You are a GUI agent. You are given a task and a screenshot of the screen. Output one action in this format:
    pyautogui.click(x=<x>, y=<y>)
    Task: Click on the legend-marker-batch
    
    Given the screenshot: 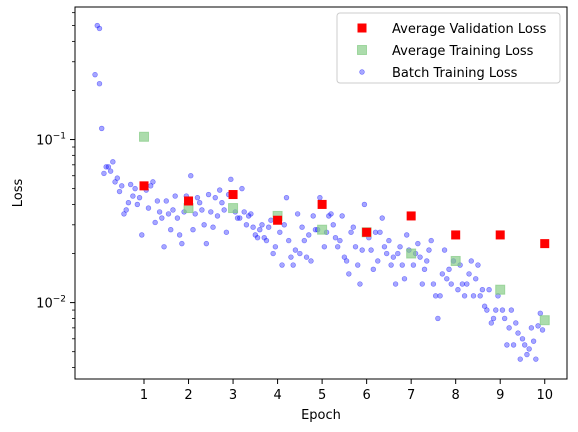 What is the action you would take?
    pyautogui.click(x=362, y=72)
    